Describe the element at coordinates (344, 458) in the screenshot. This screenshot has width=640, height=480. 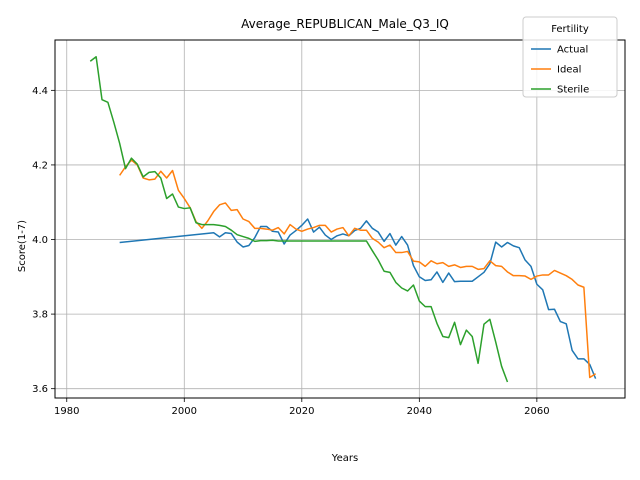
I see `x-axis-label: Years` at that location.